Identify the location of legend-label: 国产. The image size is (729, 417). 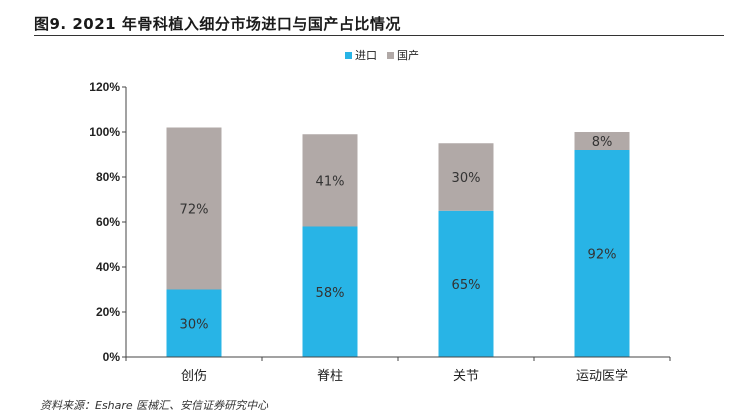
(408, 55).